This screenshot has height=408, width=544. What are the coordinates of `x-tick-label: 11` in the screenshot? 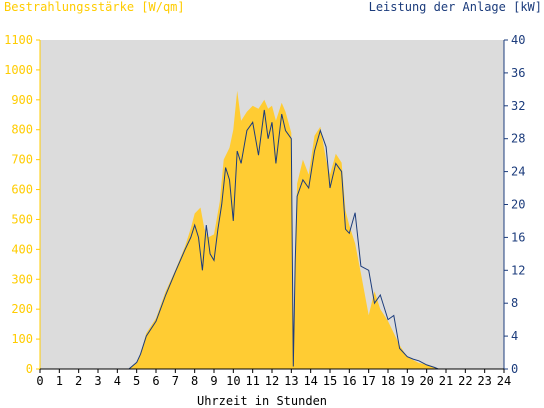 It's located at (252, 381).